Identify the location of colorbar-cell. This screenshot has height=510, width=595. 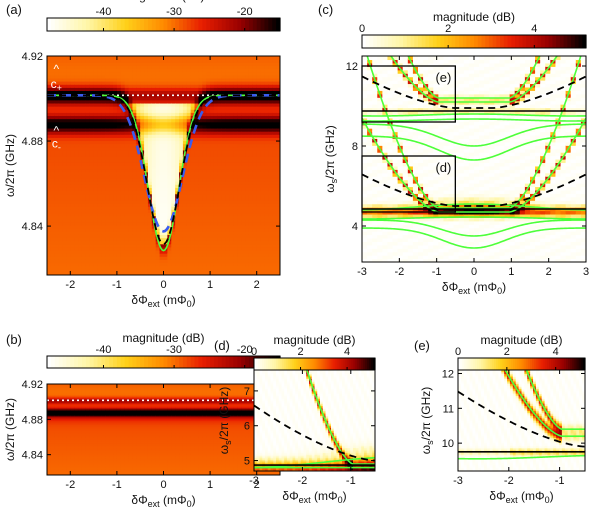
(247, 24).